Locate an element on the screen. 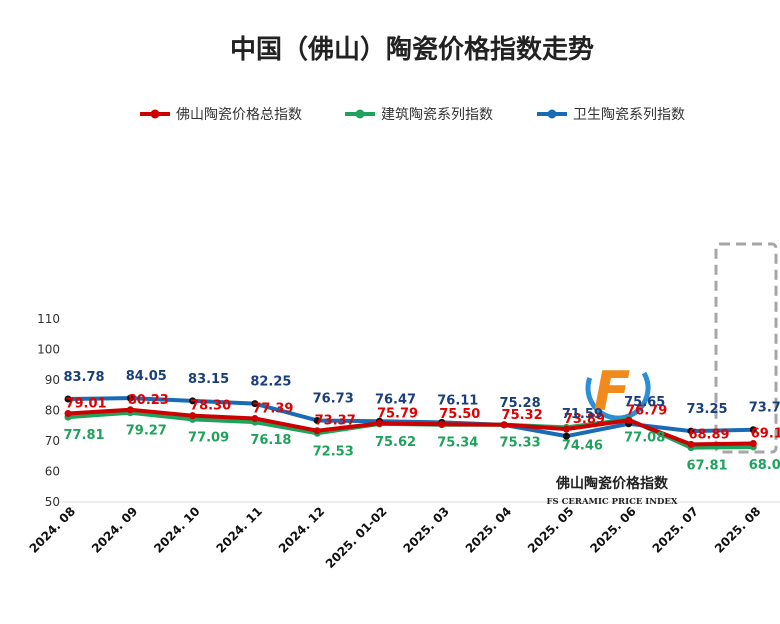 Image resolution: width=780 pixels, height=624 pixels. y-tick-label: 50 is located at coordinates (52, 502).